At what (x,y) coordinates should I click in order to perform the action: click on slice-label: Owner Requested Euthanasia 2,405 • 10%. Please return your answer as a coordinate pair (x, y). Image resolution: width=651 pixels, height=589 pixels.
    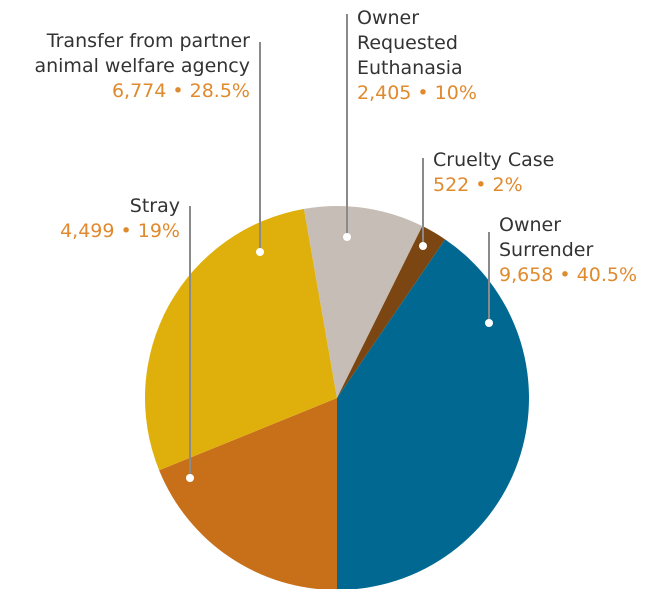
    Looking at the image, I should click on (417, 56).